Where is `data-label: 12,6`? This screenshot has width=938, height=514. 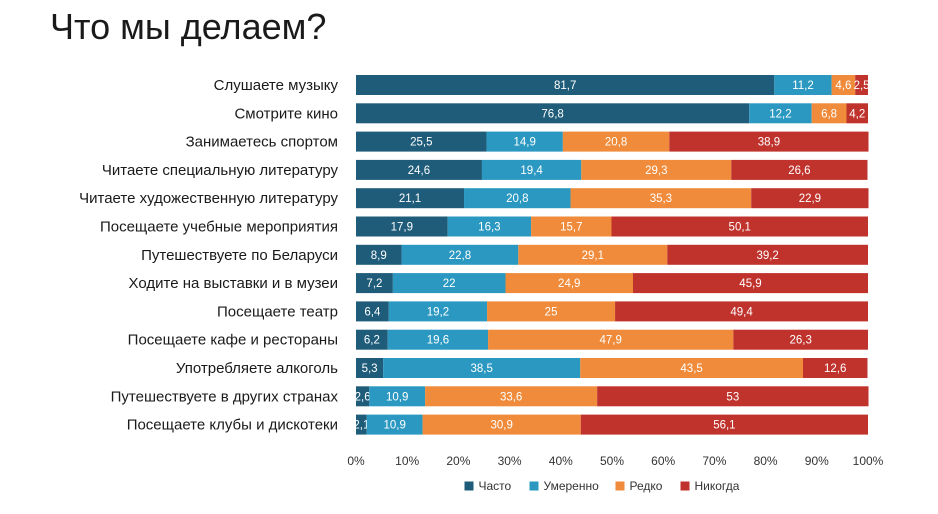
data-label: 12,6 is located at coordinates (835, 369).